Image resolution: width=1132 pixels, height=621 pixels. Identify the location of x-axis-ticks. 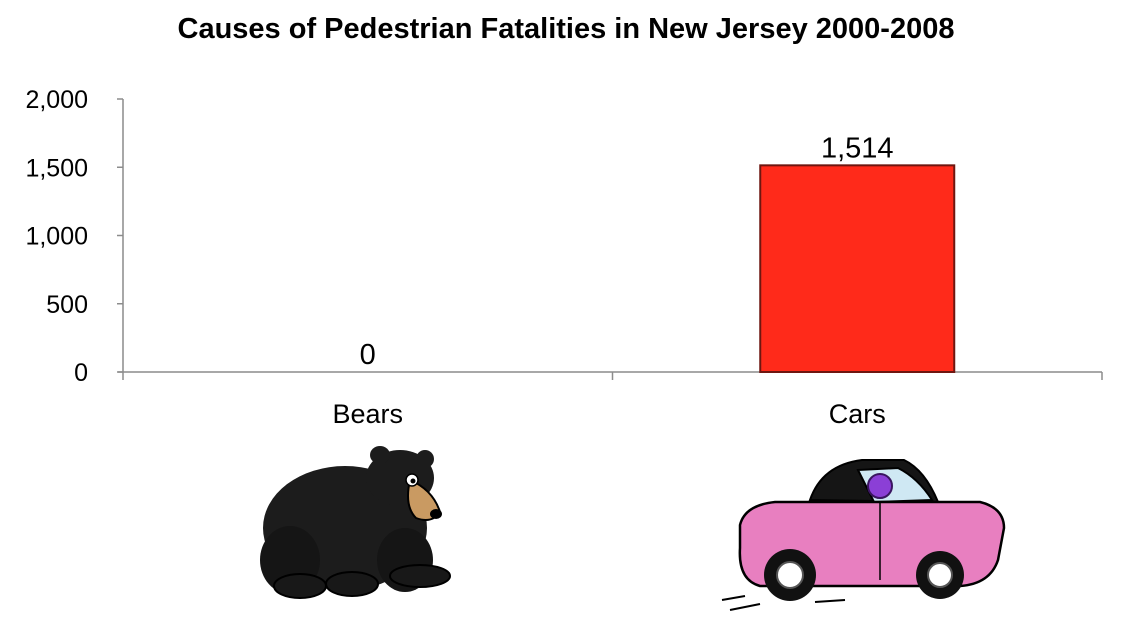
(612, 376).